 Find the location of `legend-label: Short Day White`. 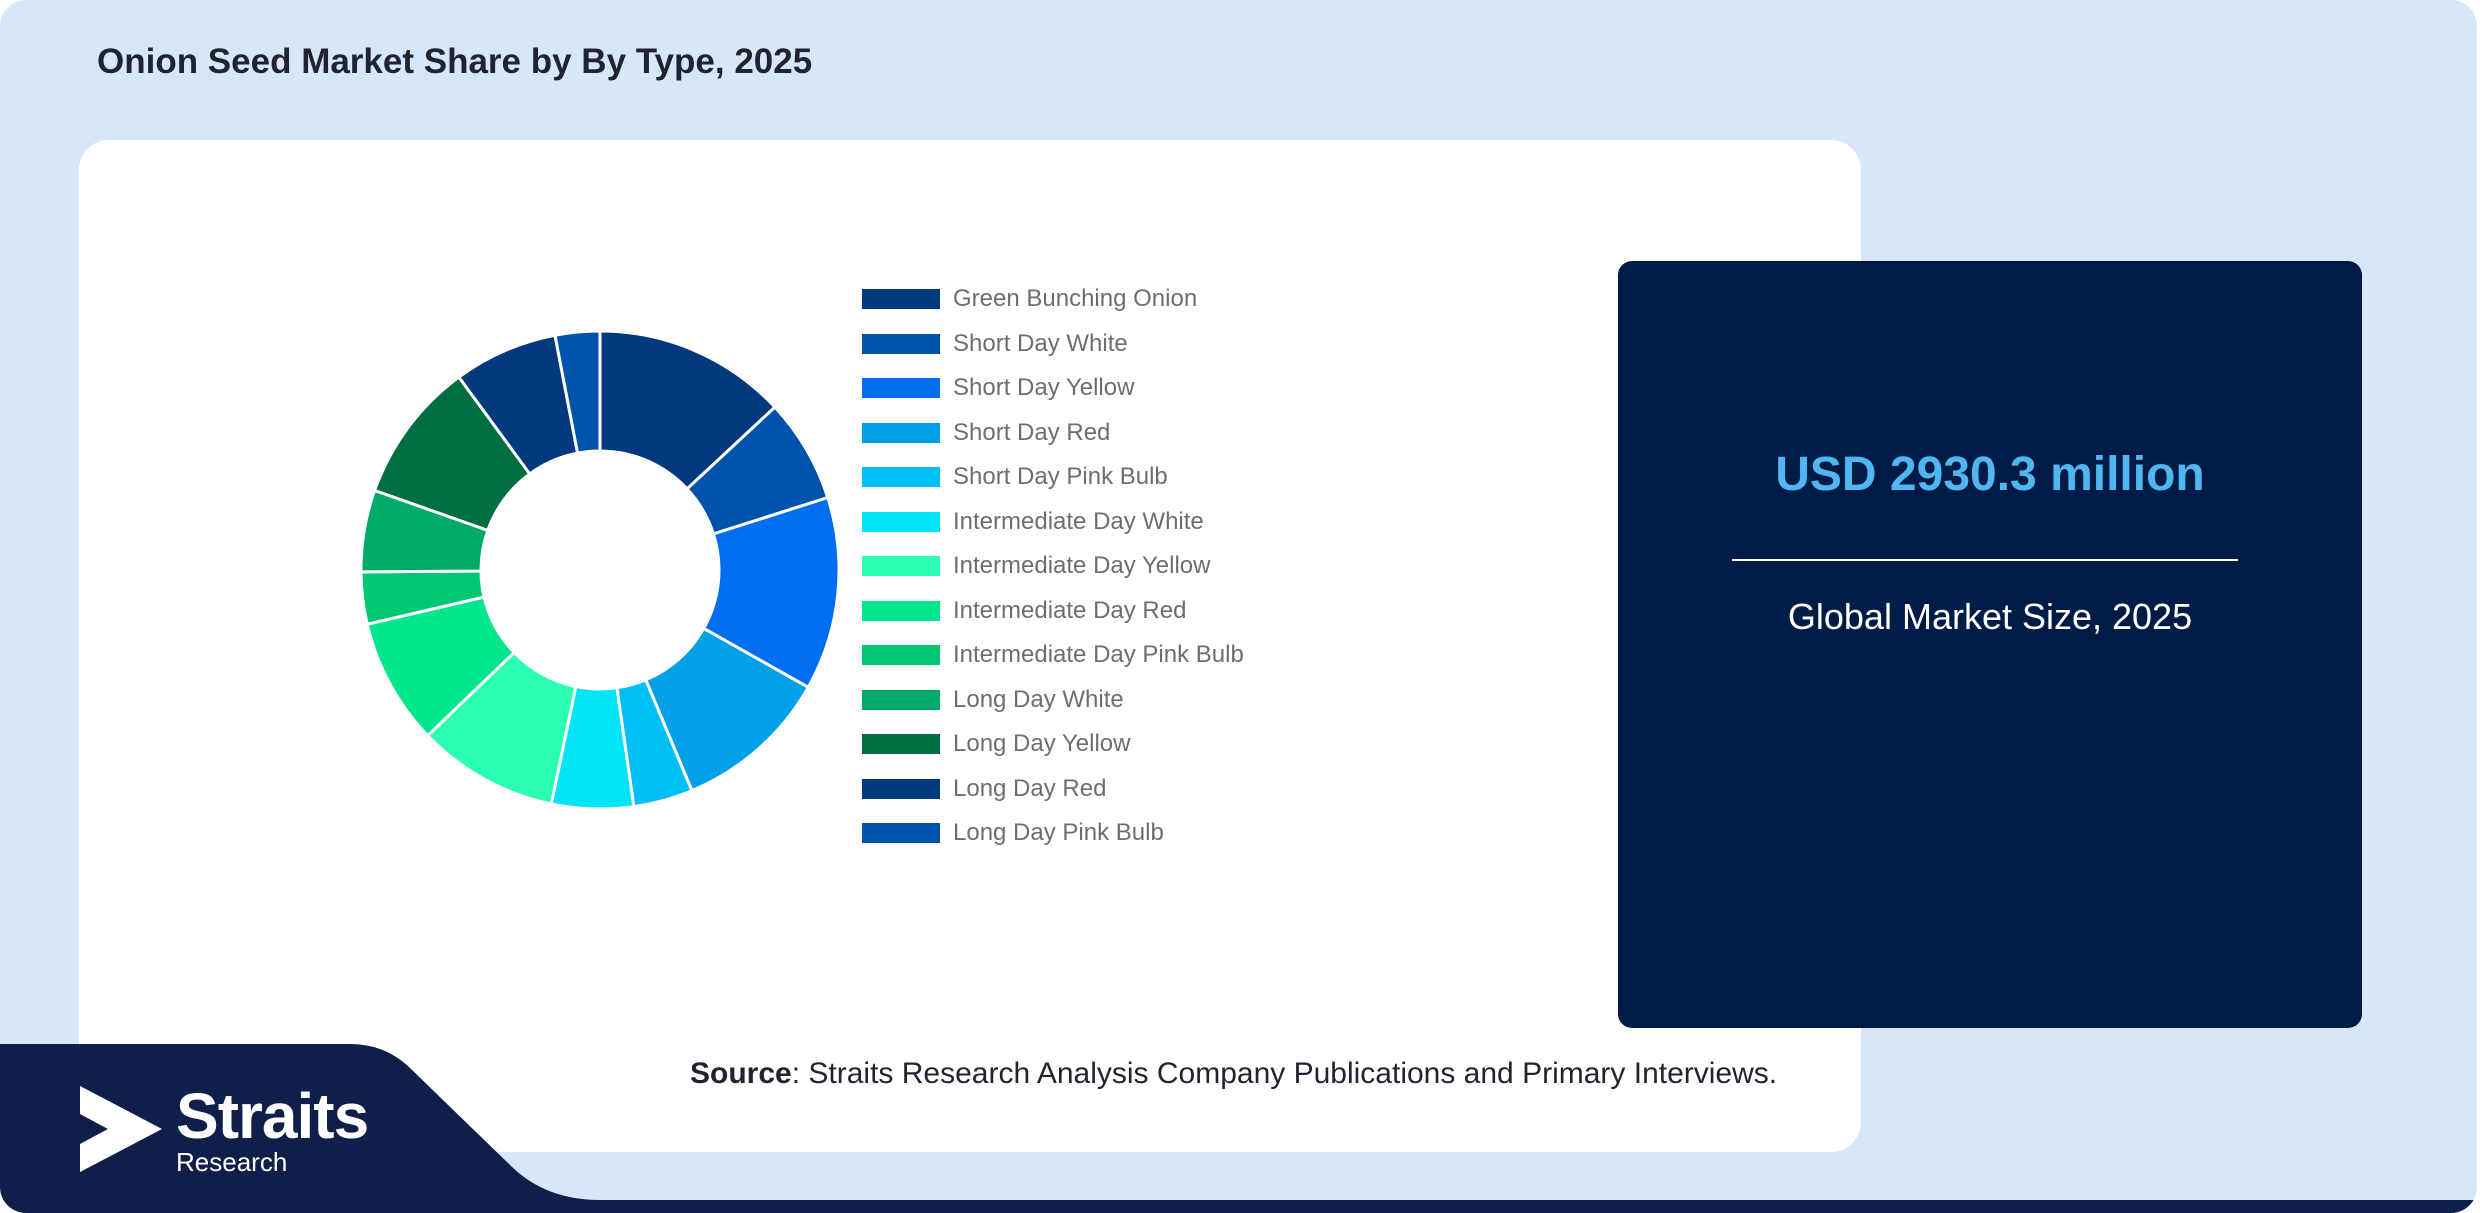

legend-label: Short Day White is located at coordinates (1040, 343).